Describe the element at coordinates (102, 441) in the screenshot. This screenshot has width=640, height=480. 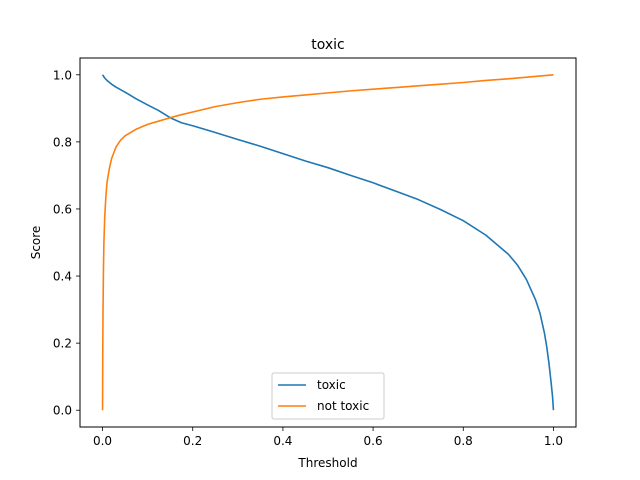
I see `x-tick-label: 0.0` at that location.